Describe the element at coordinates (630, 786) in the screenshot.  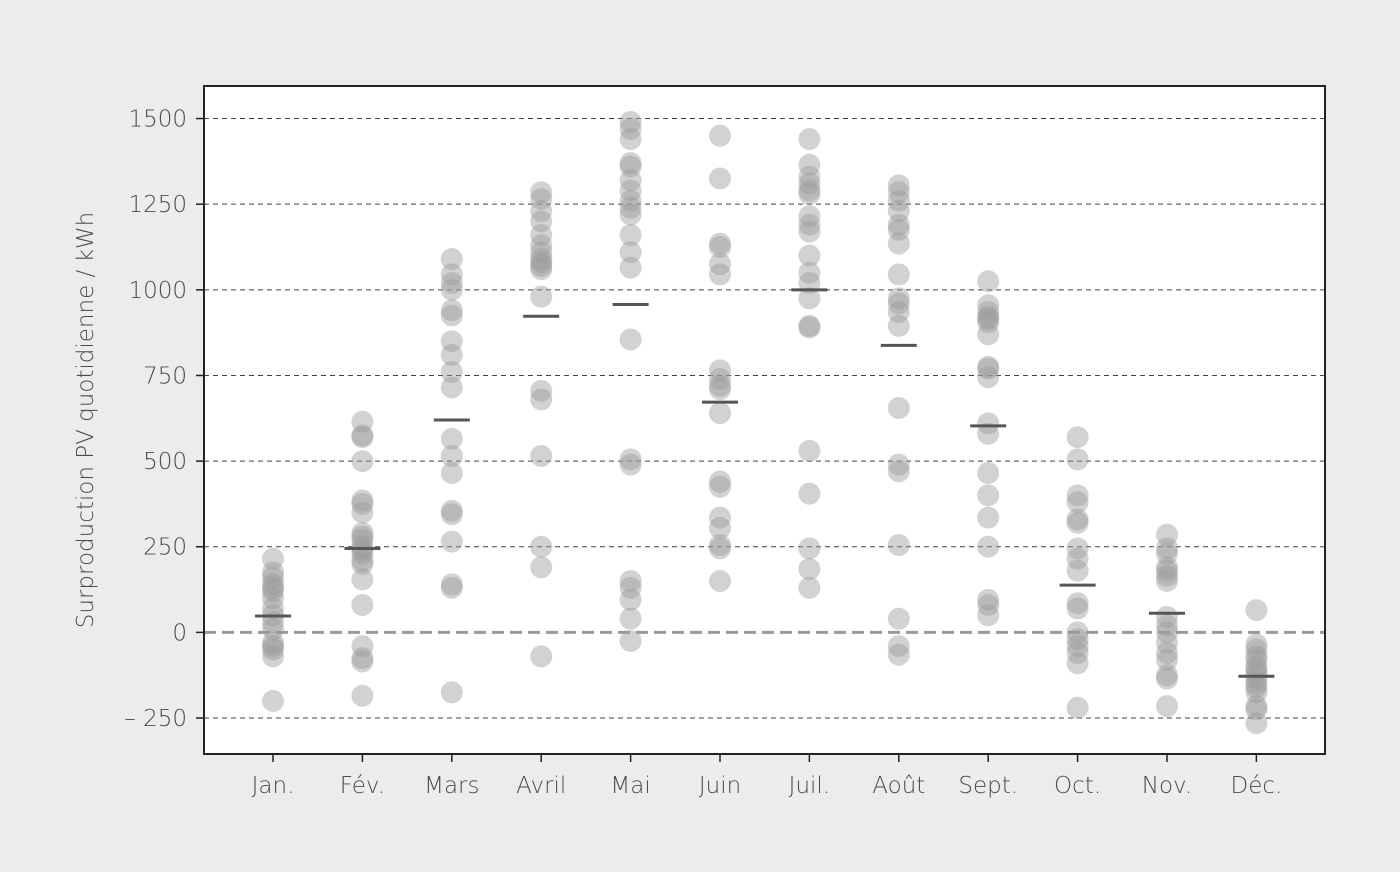
I see `x-tick-label: Mai` at that location.